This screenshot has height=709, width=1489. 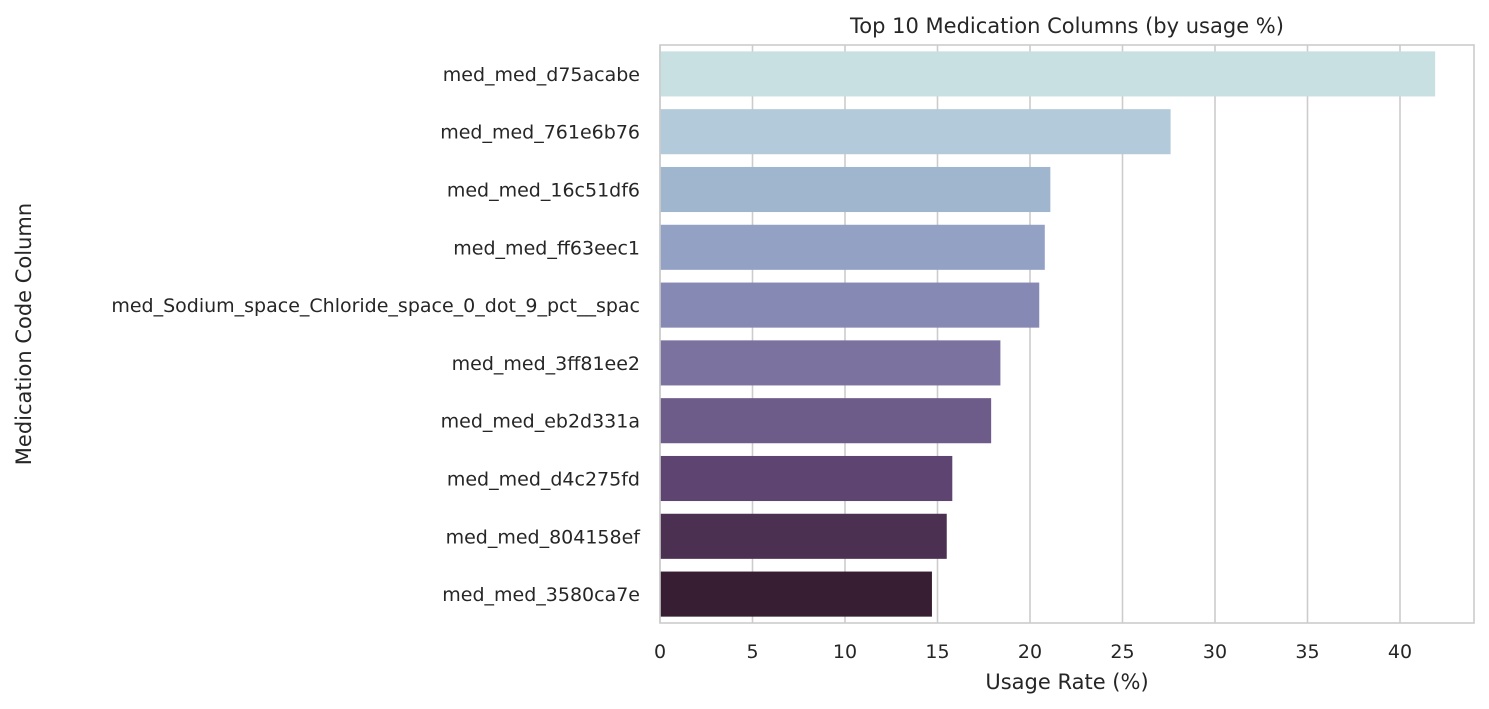 I want to click on y-tick-label: med_med_3580ca7e, so click(x=541, y=595).